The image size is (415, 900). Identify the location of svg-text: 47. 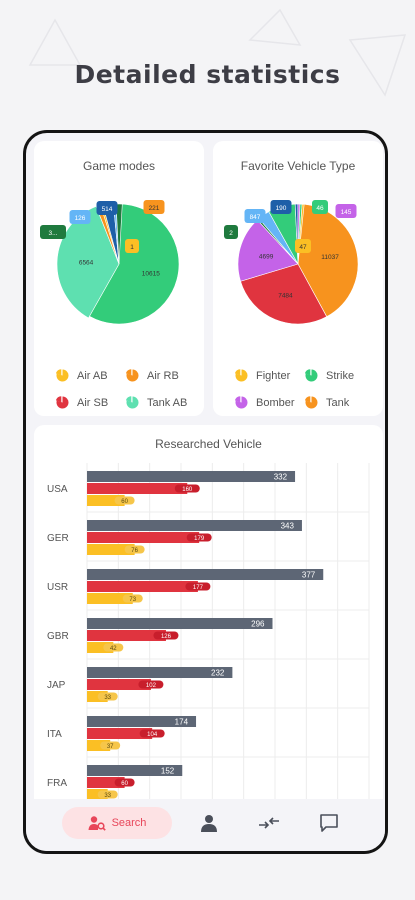
(303, 247).